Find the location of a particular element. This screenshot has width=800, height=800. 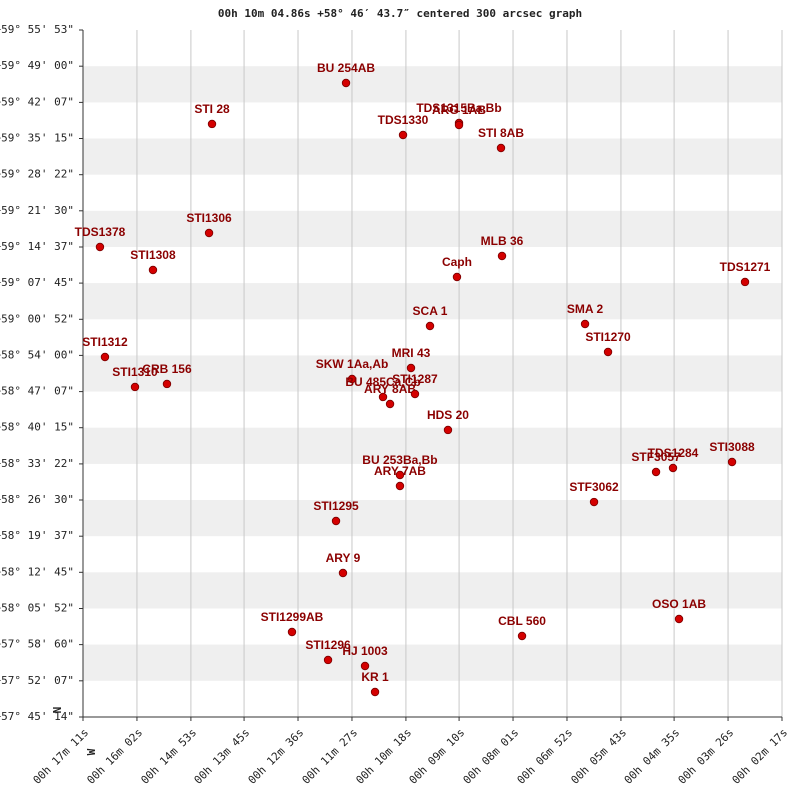

y-tick-label: +59° 14' 37" is located at coordinates (37, 246).